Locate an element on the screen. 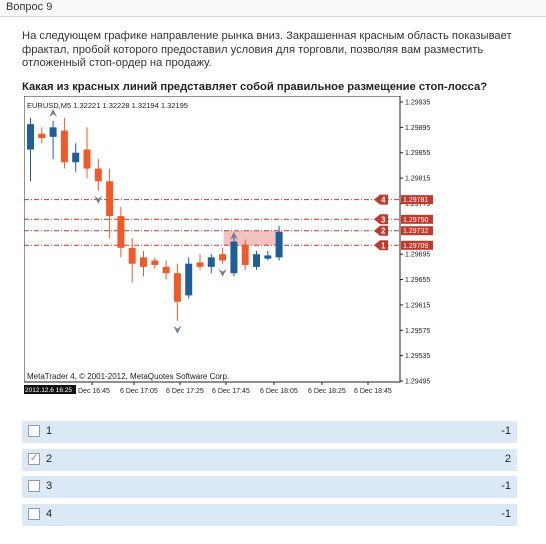 The height and width of the screenshot is (544, 546). answer-option-2: ✓ 2 2 is located at coordinates (269, 460).